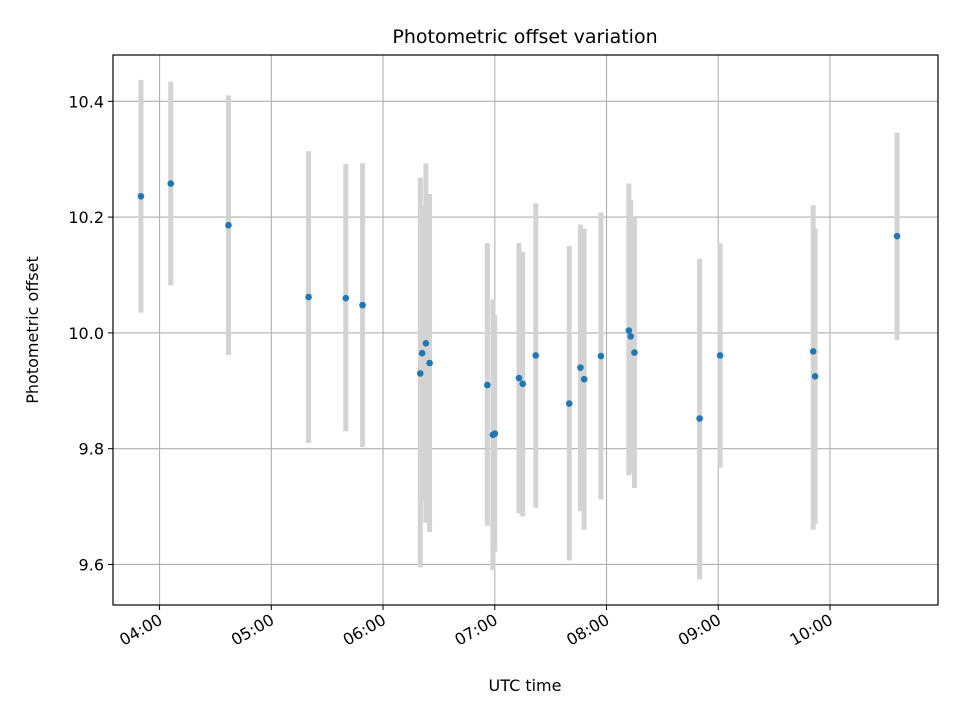 The height and width of the screenshot is (720, 960). I want to click on y-axis: 9.6 9.8 10.0 10.2 10.4, so click(90, 333).